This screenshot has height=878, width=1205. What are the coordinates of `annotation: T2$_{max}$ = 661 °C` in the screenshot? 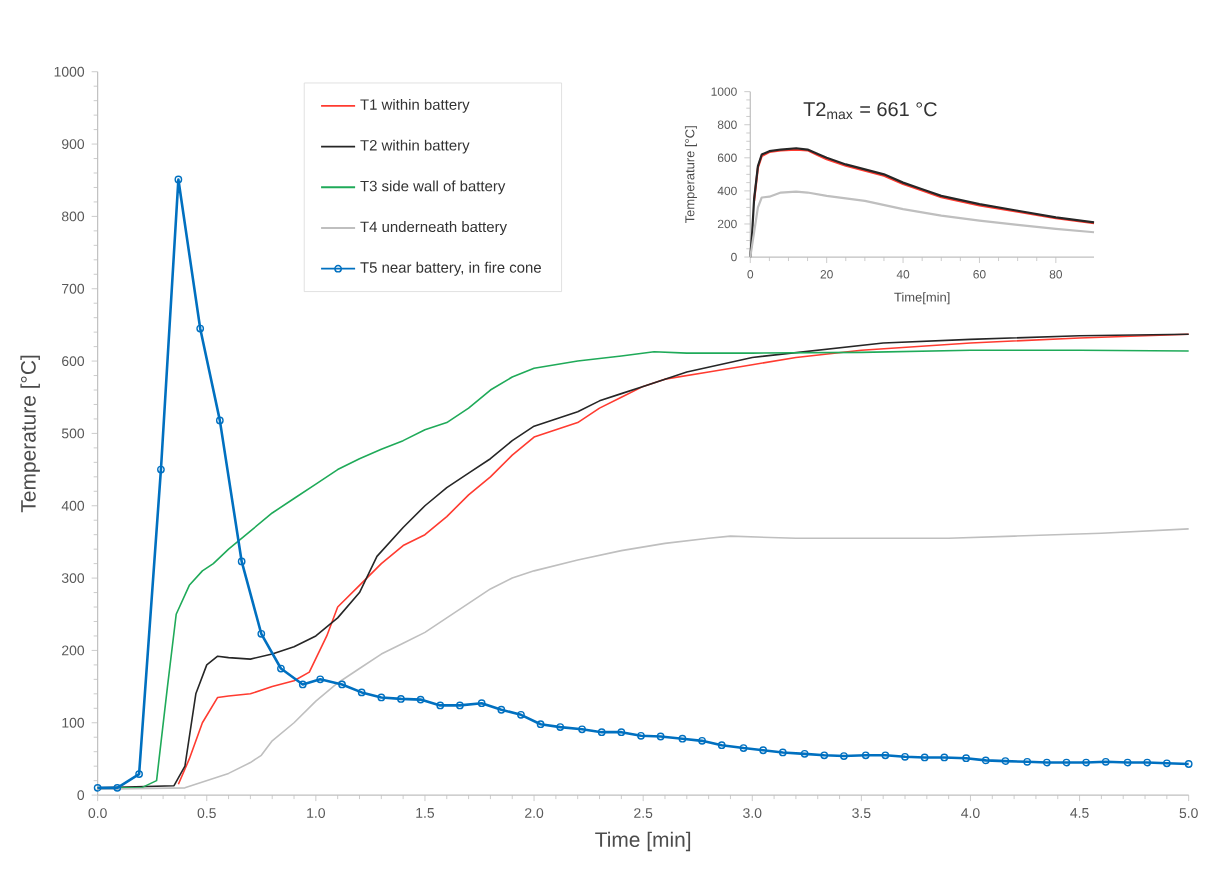 It's located at (870, 111).